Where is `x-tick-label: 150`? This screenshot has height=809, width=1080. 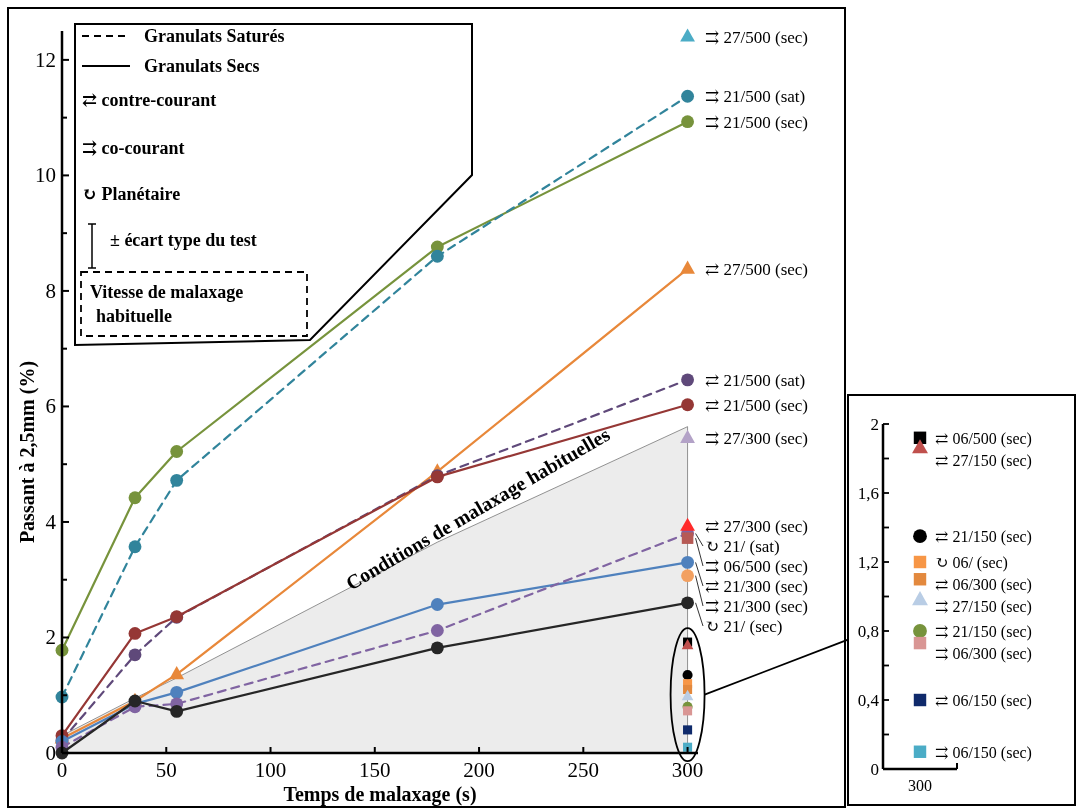
x-tick-label: 150 is located at coordinates (375, 770).